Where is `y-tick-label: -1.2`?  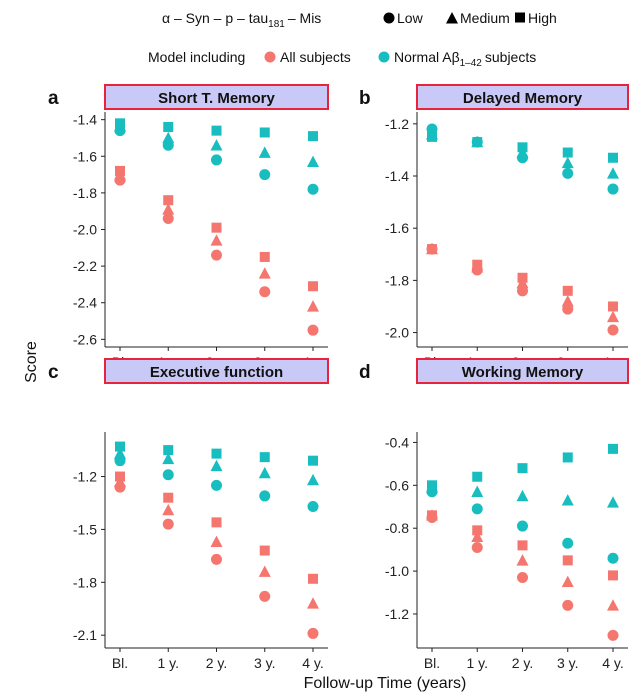
y-tick-label: -1.2 is located at coordinates (85, 477).